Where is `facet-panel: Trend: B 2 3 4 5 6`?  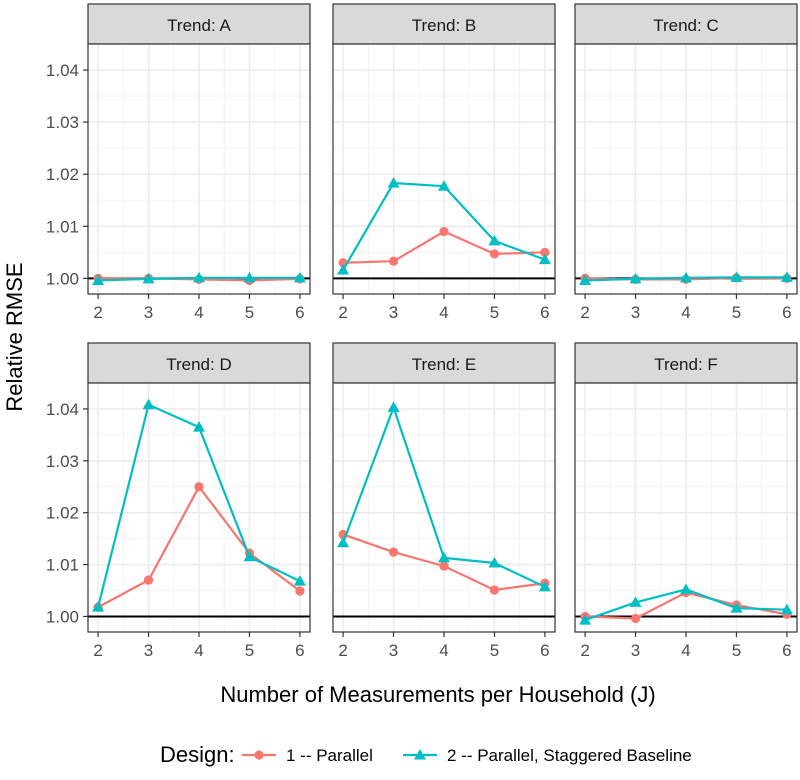 facet-panel: Trend: B 2 3 4 5 6 is located at coordinates (444, 162).